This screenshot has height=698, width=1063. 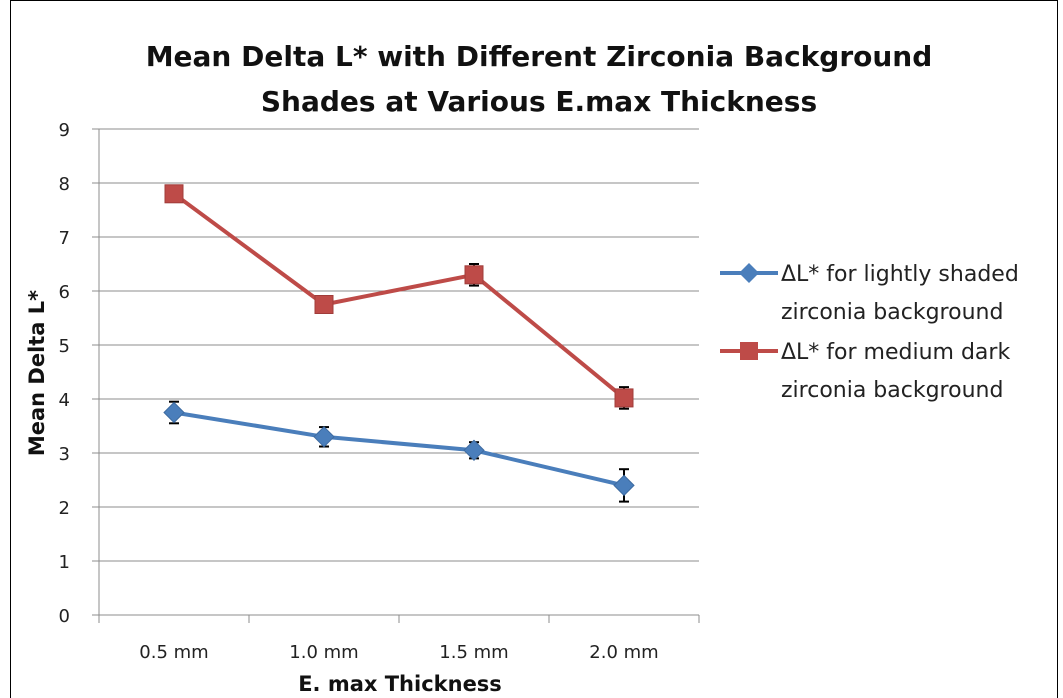 I want to click on legend-entry-2: ΔL* for medium dark zirconia background, so click(x=865, y=371).